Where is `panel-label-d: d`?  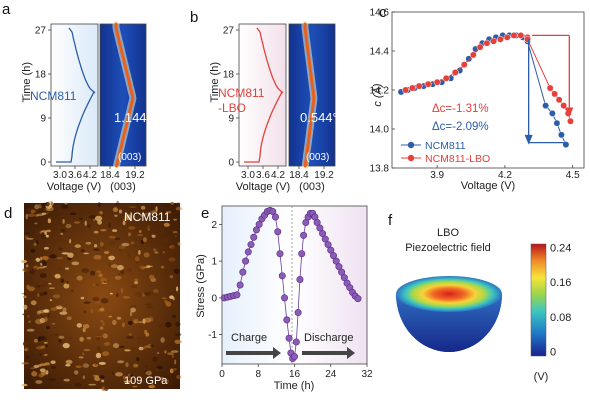
panel-label-d: d is located at coordinates (8, 213).